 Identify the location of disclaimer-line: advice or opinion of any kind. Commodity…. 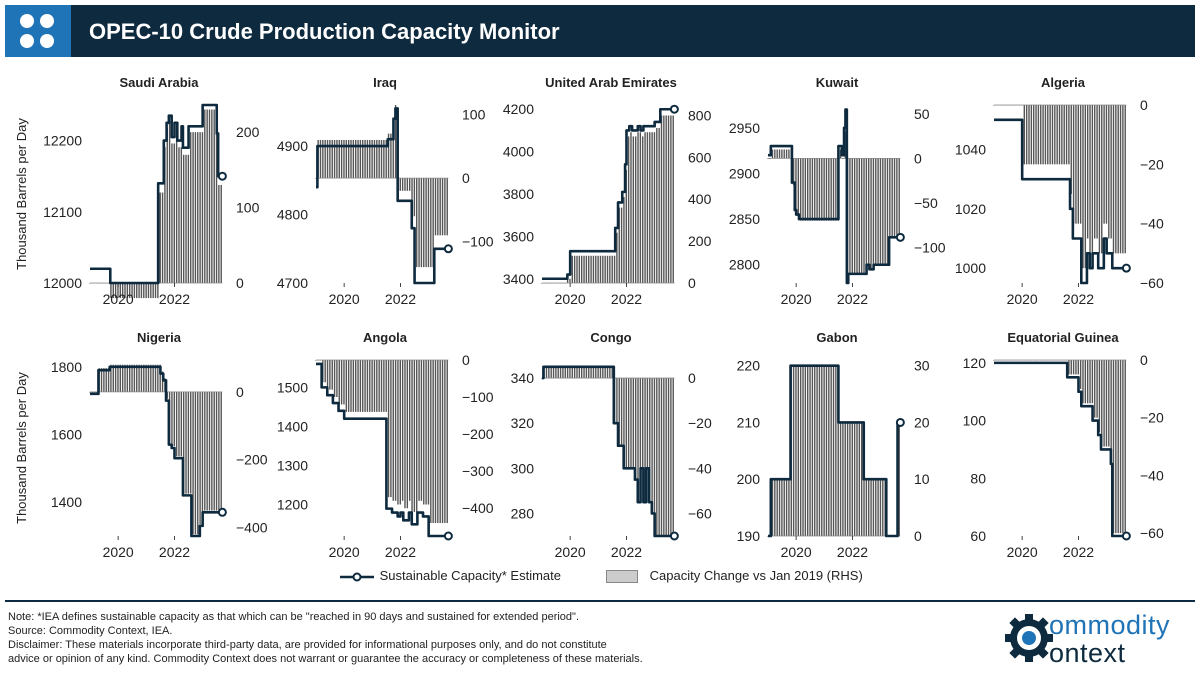
(325, 659).